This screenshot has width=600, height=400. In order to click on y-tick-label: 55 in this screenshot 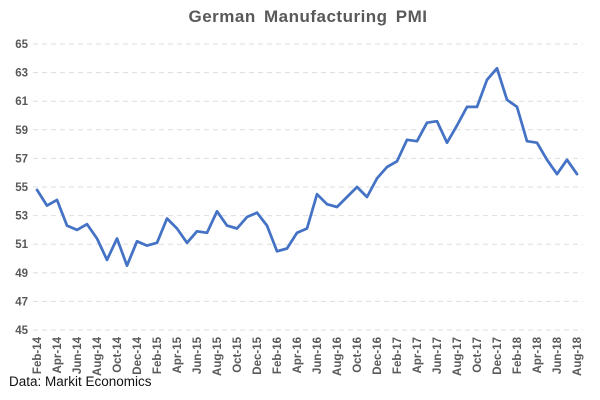, I will do `click(21, 188)`.